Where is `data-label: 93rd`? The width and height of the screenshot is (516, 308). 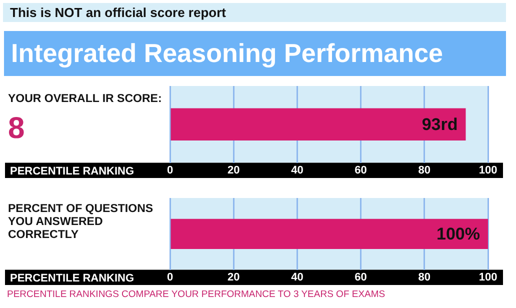
data-label: 93rd is located at coordinates (440, 124).